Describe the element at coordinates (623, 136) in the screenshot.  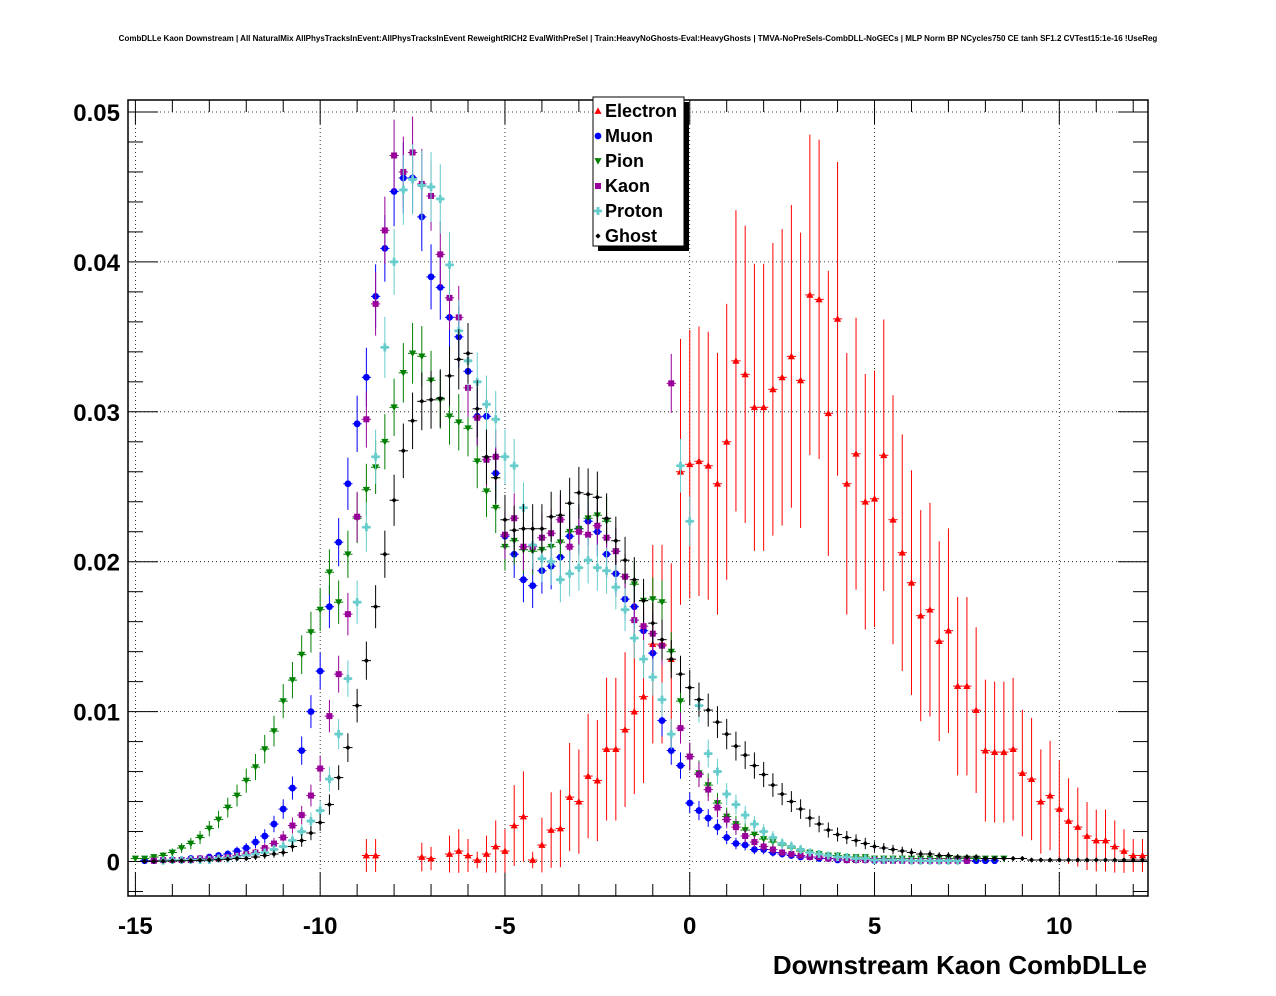
I see `legend-entry-muon: Muon` at that location.